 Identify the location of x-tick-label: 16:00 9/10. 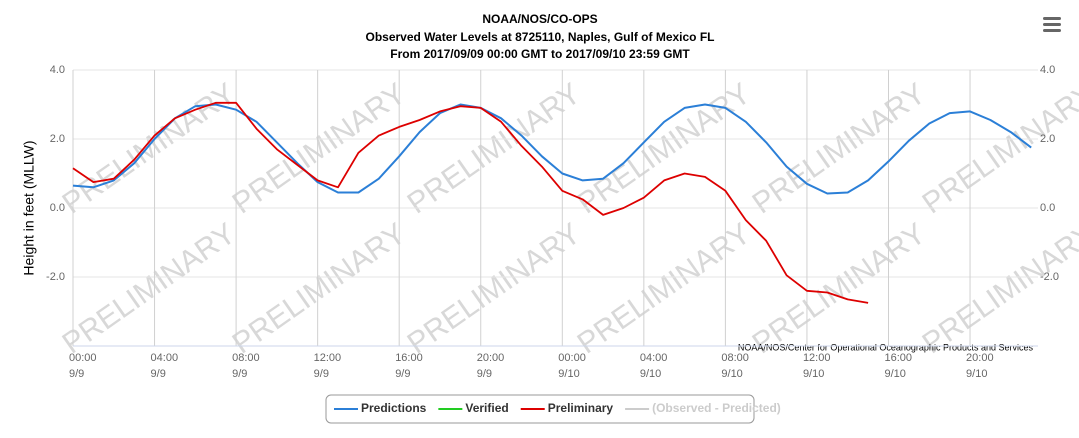
(898, 366).